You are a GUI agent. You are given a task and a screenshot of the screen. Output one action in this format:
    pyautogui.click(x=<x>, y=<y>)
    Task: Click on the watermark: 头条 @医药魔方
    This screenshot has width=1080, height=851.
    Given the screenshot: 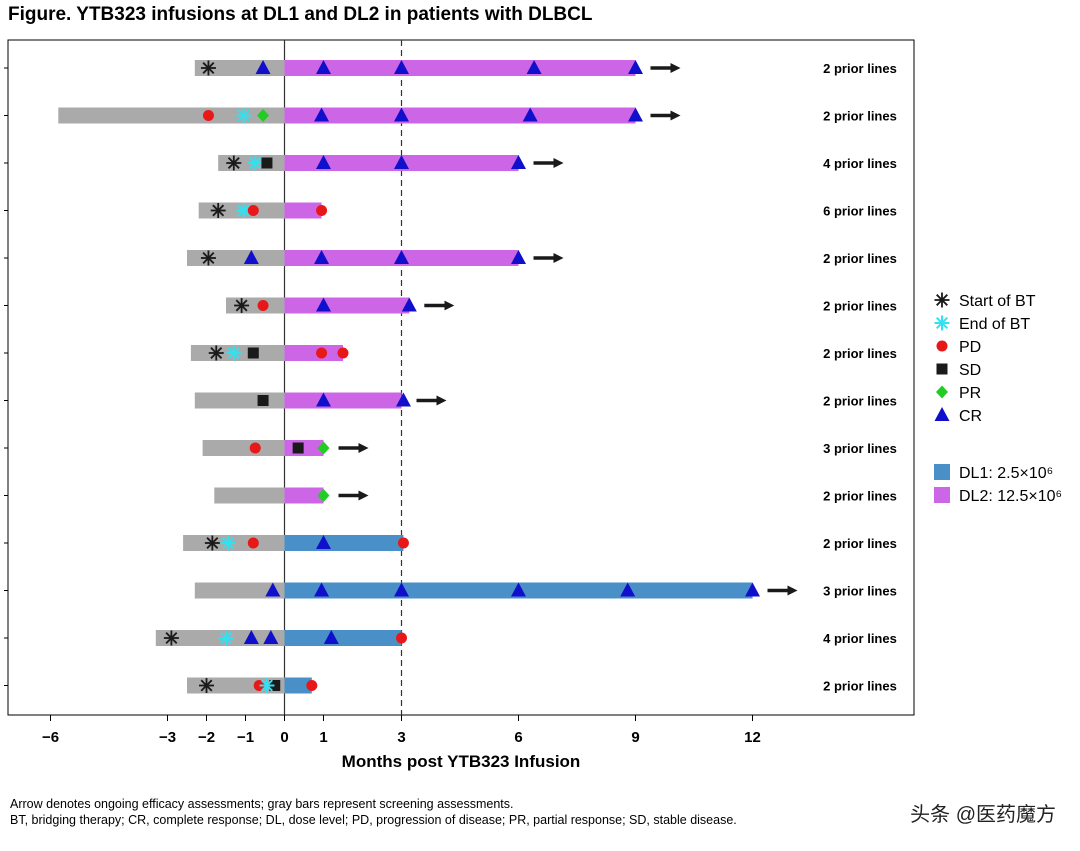 What is the action you would take?
    pyautogui.click(x=983, y=815)
    